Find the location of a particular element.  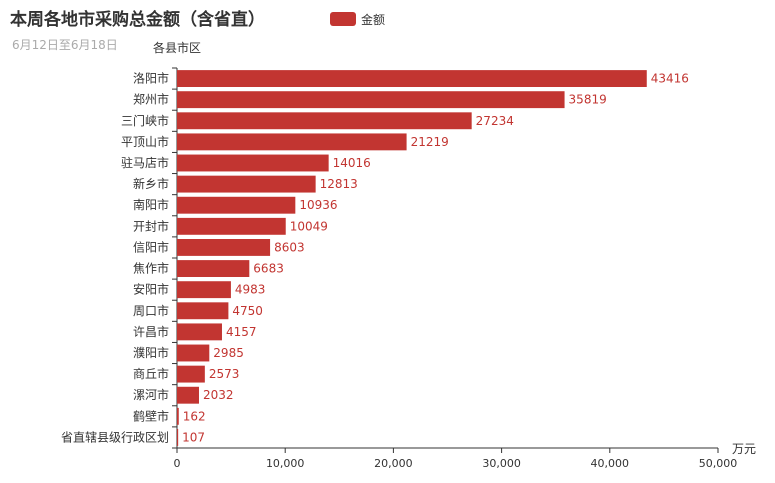

data-label: 2985 is located at coordinates (228, 353).